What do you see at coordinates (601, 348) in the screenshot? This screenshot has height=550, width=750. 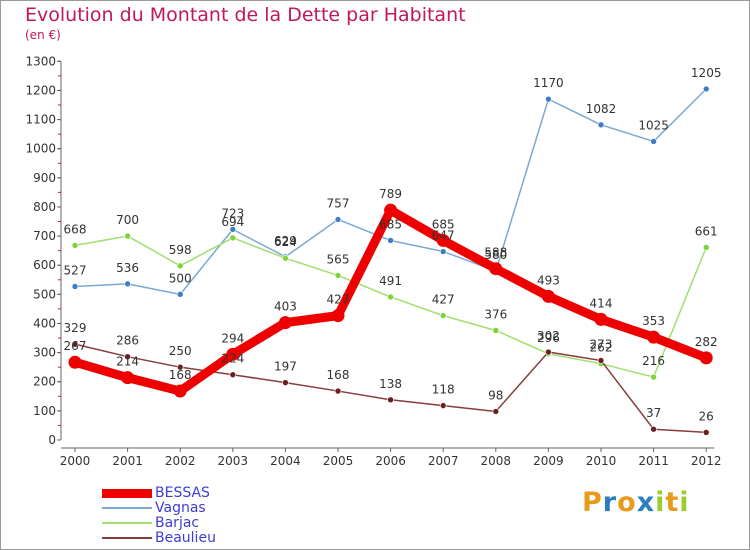 I see `data-label-barjac: 262` at bounding box center [601, 348].